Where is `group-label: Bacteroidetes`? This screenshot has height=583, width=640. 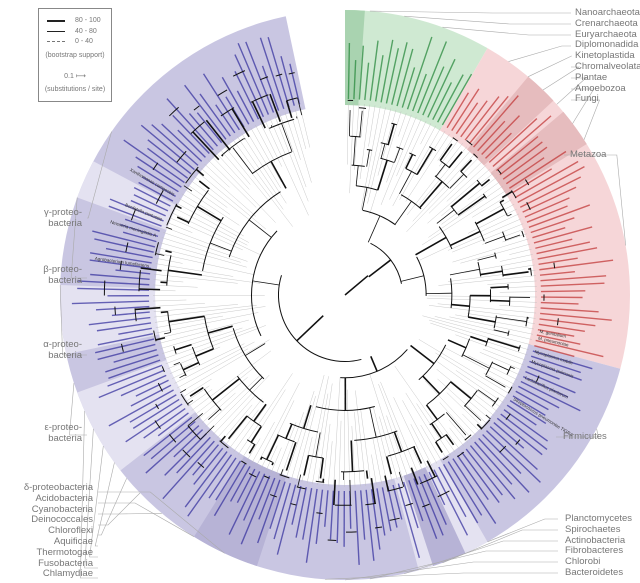 group-label: Bacteroidetes is located at coordinates (594, 572).